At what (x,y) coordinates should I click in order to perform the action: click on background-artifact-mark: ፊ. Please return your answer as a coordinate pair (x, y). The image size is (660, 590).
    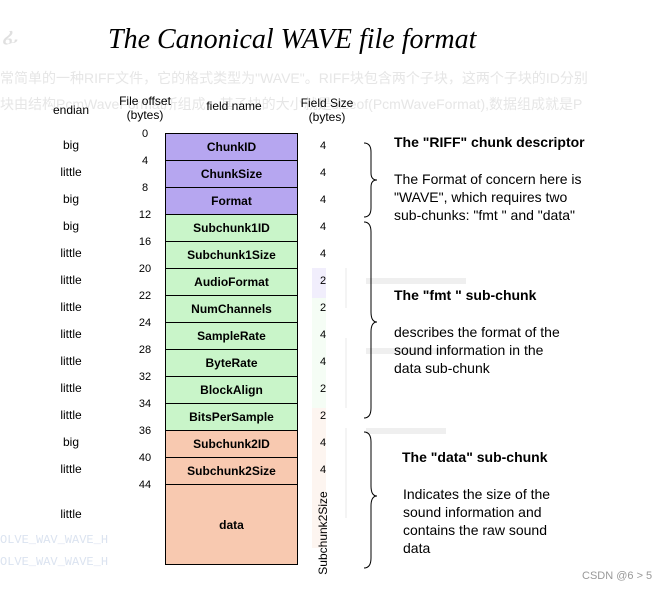
    Looking at the image, I should click on (10, 36).